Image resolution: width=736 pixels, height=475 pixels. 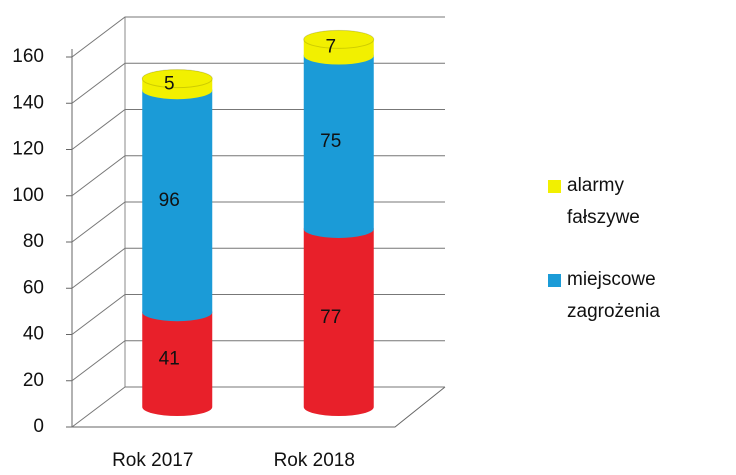 I want to click on y-tick-label: 20, so click(x=33, y=380).